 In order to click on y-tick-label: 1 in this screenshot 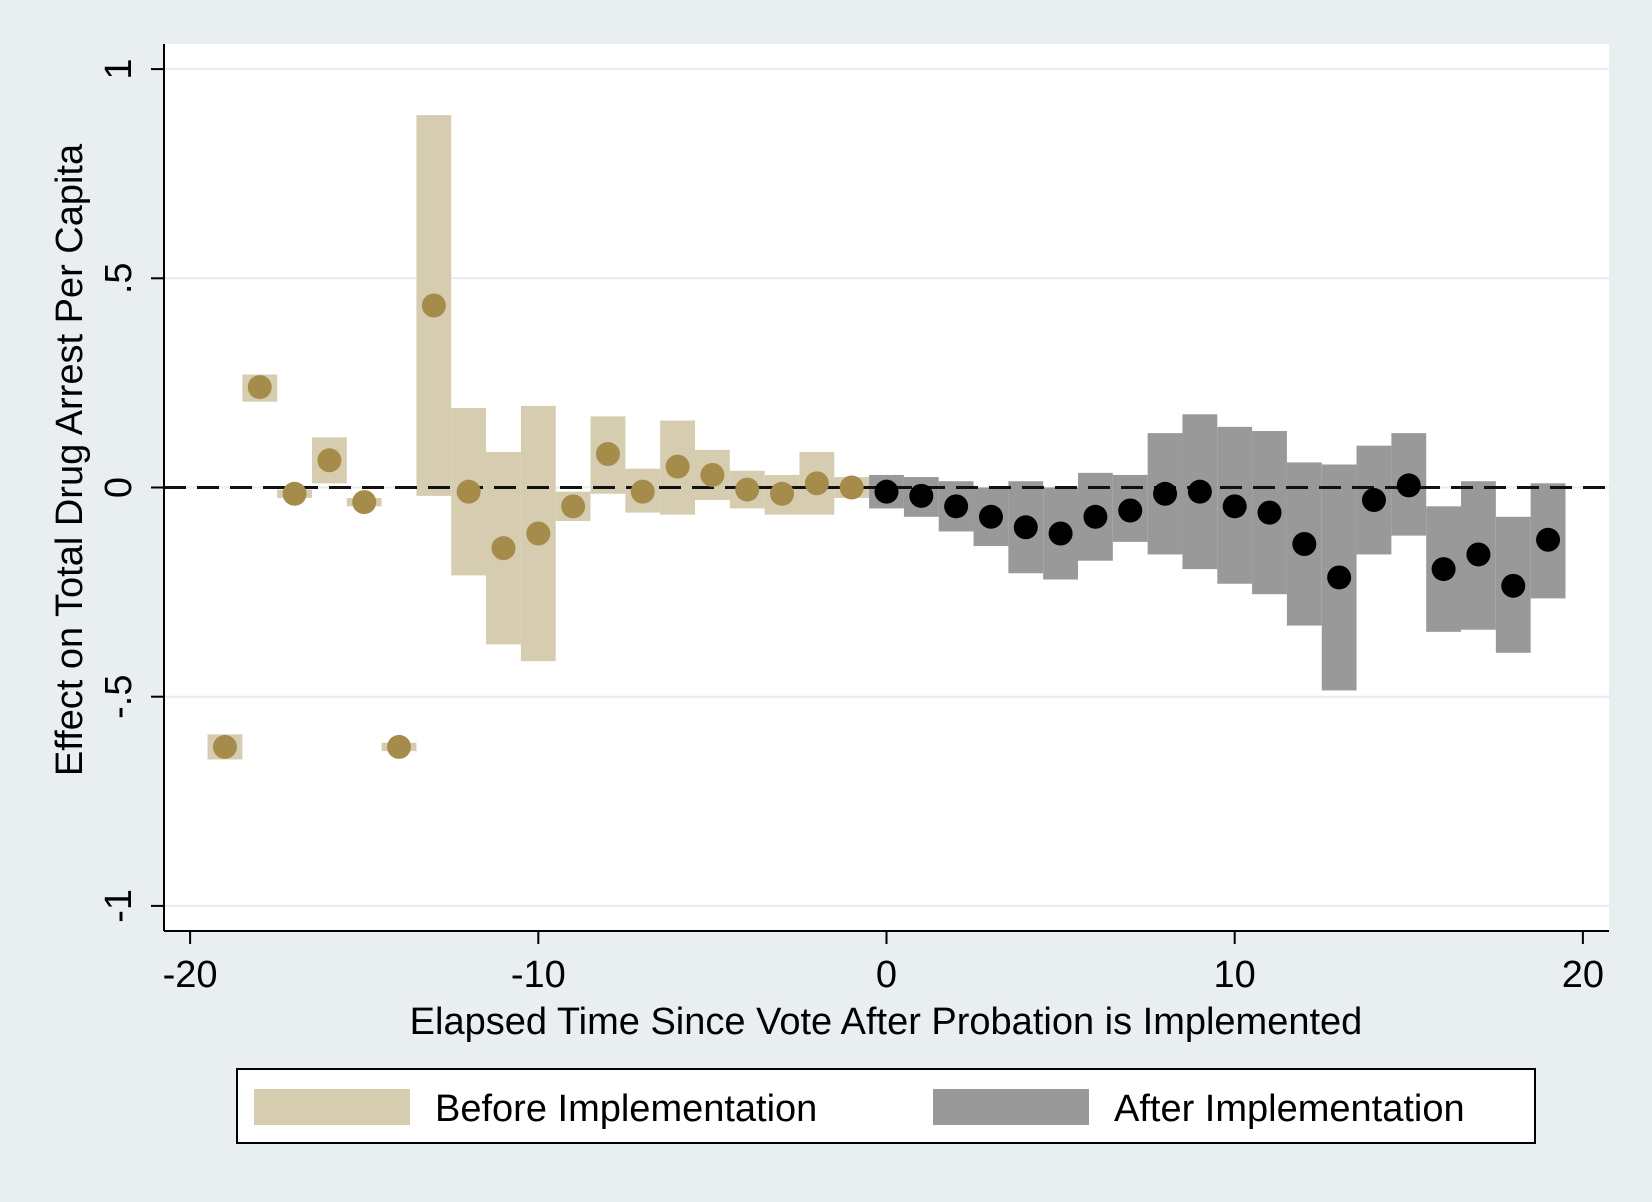, I will do `click(119, 69)`.